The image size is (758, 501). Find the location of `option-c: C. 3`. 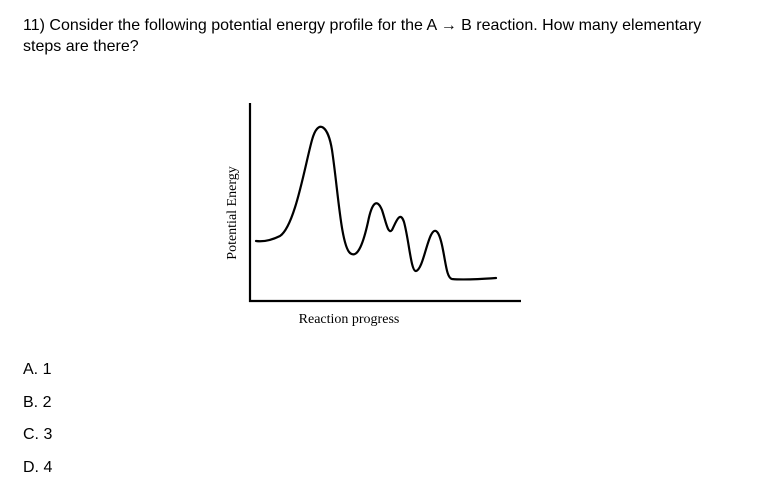

option-c: C. 3 is located at coordinates (38, 434).